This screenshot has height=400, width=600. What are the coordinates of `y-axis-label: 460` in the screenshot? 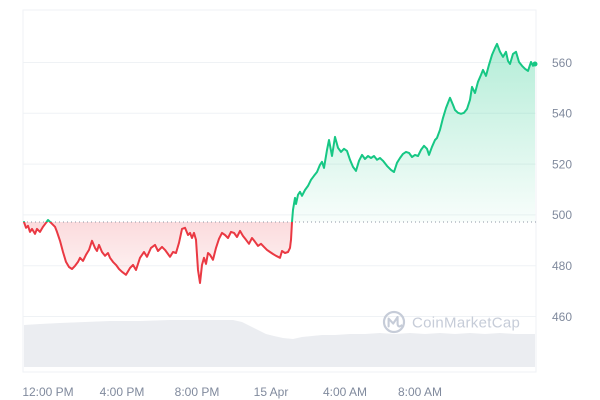 It's located at (562, 317).